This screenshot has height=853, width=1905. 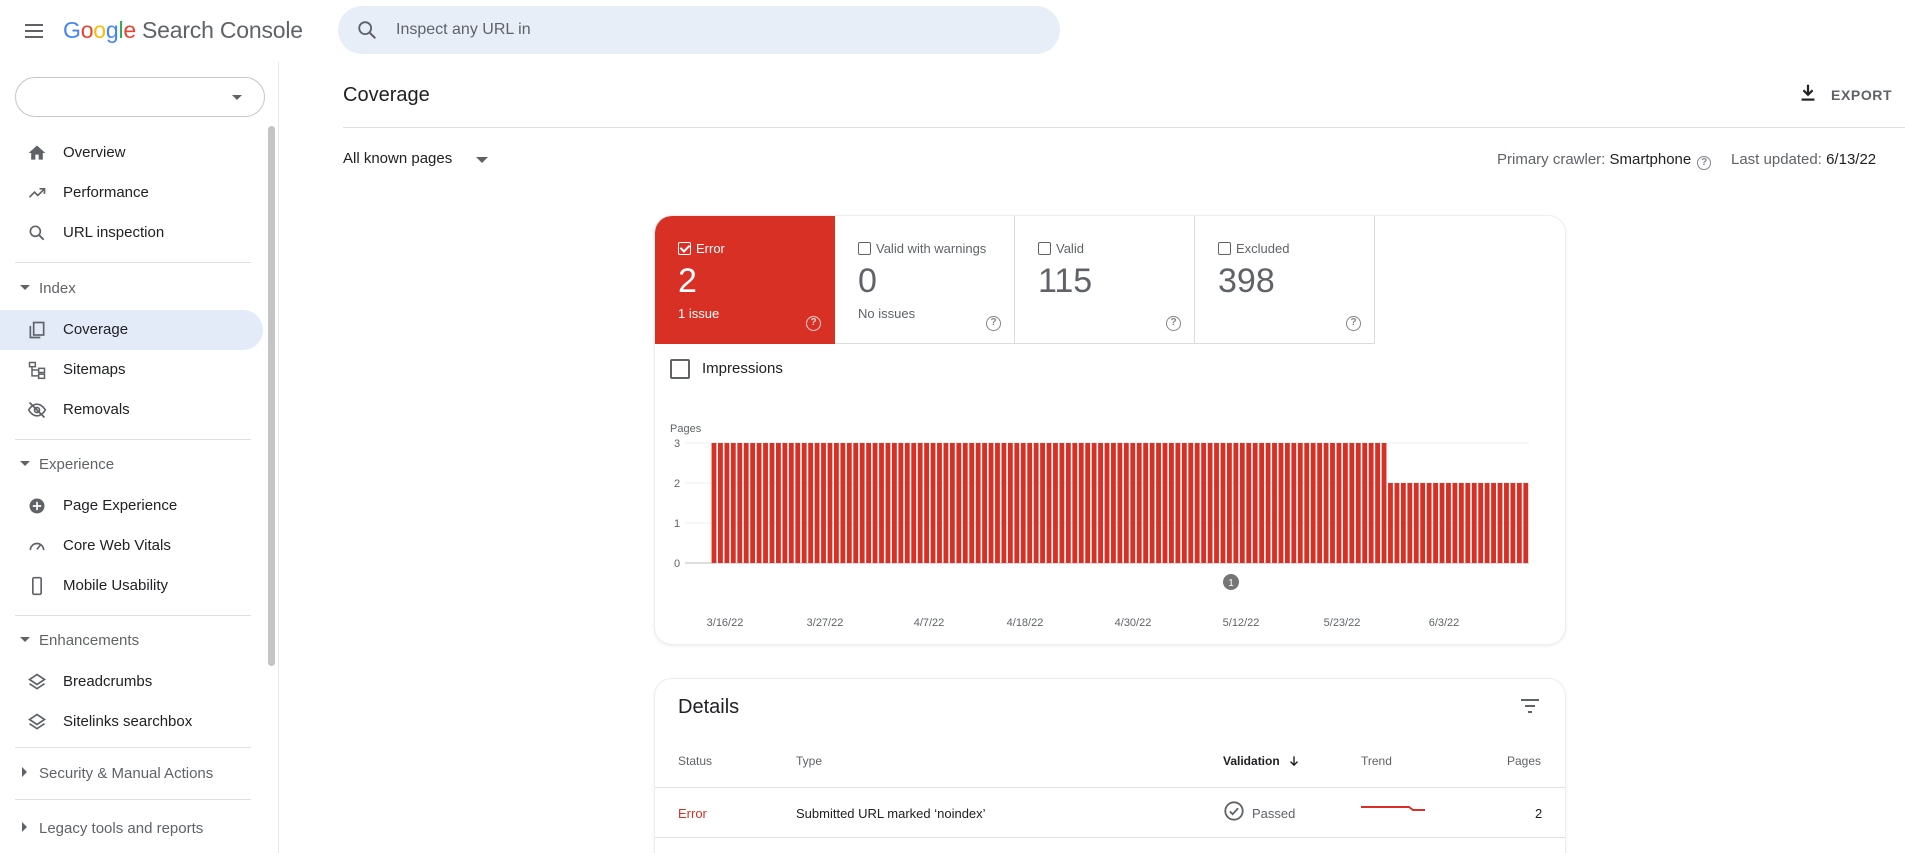 I want to click on section-experience: Experience, so click(x=131, y=464).